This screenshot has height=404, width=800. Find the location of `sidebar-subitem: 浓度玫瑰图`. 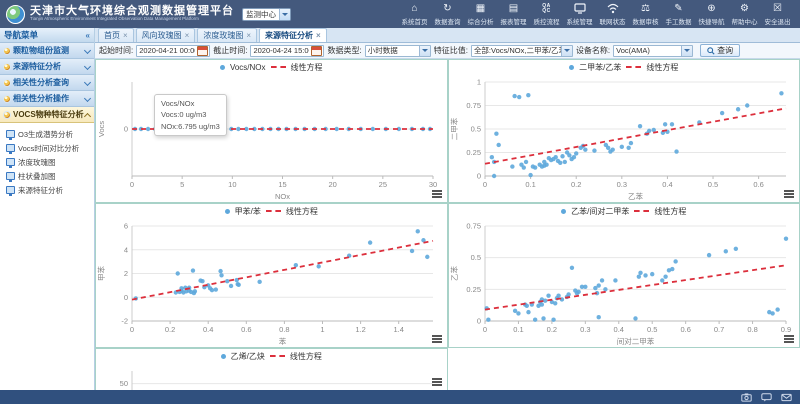

sidebar-subitem: 浓度玫瑰图 is located at coordinates (50, 162).